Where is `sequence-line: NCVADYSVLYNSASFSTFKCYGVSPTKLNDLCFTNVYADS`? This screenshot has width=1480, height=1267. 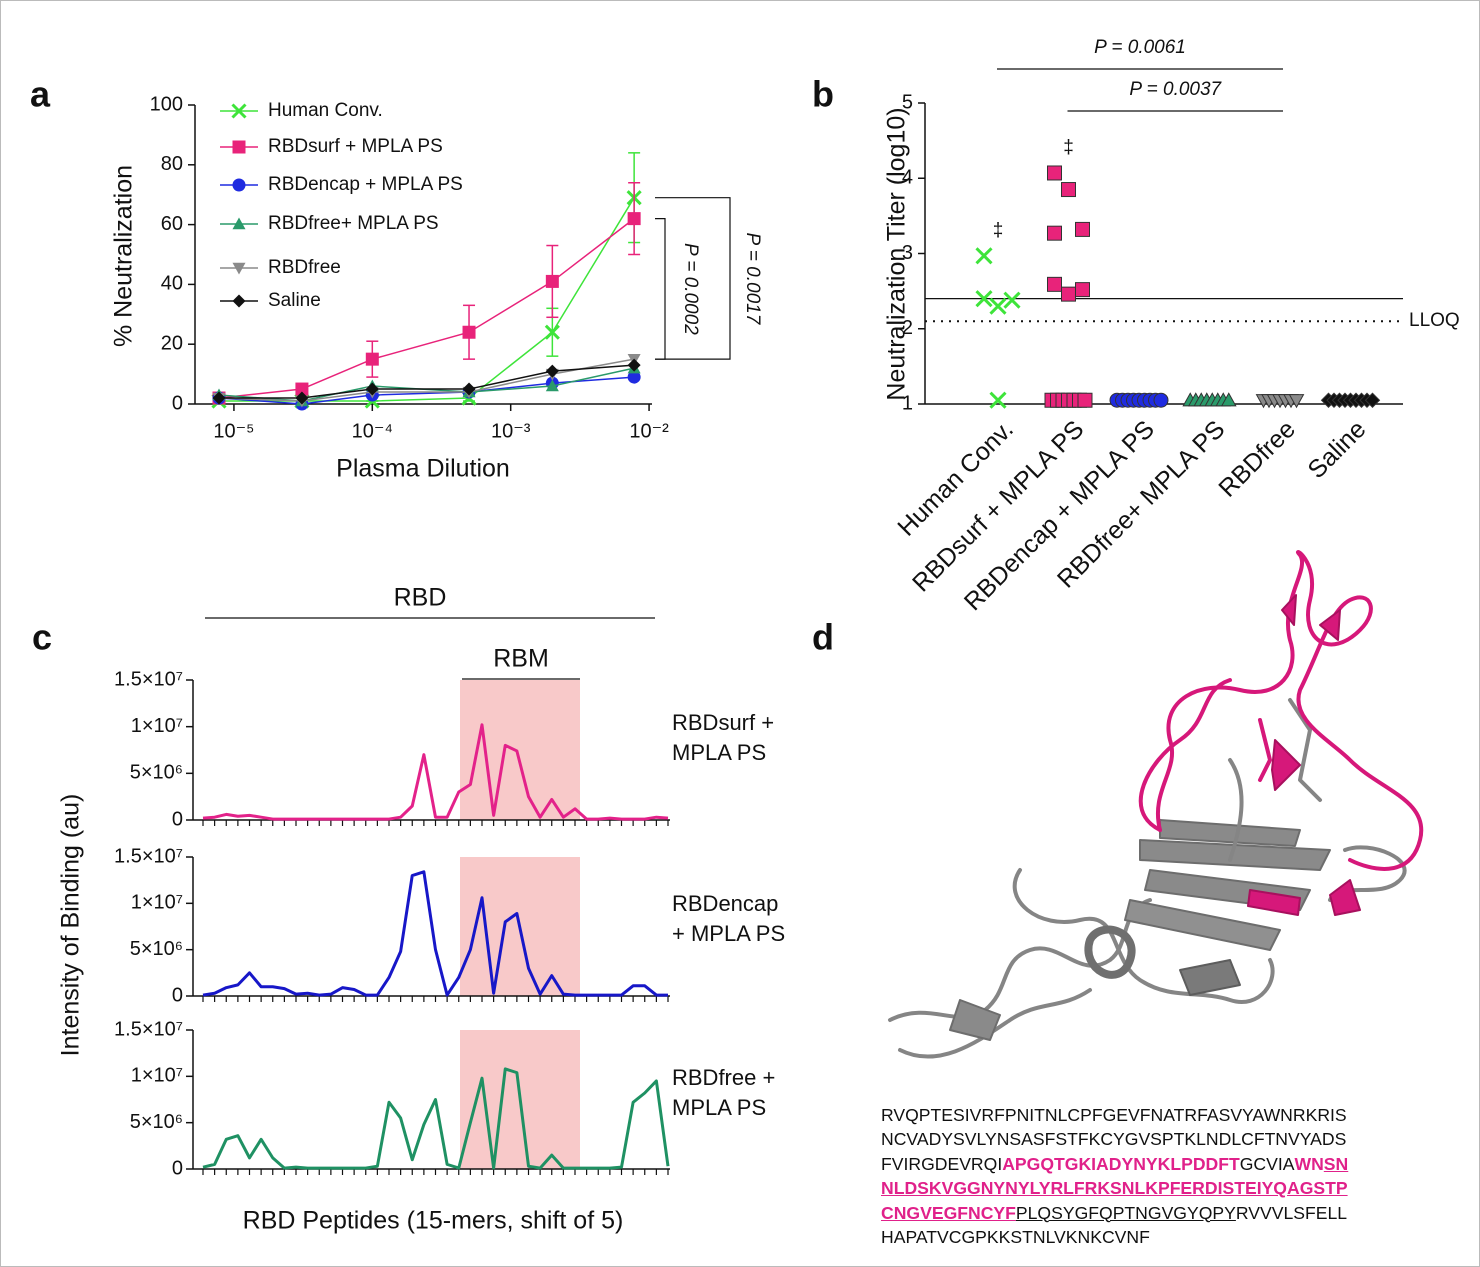
sequence-line: NCVADYSVLYNSASFSTFKCYGVSPTKLNDLCFTNVYADS is located at coordinates (1114, 1139).